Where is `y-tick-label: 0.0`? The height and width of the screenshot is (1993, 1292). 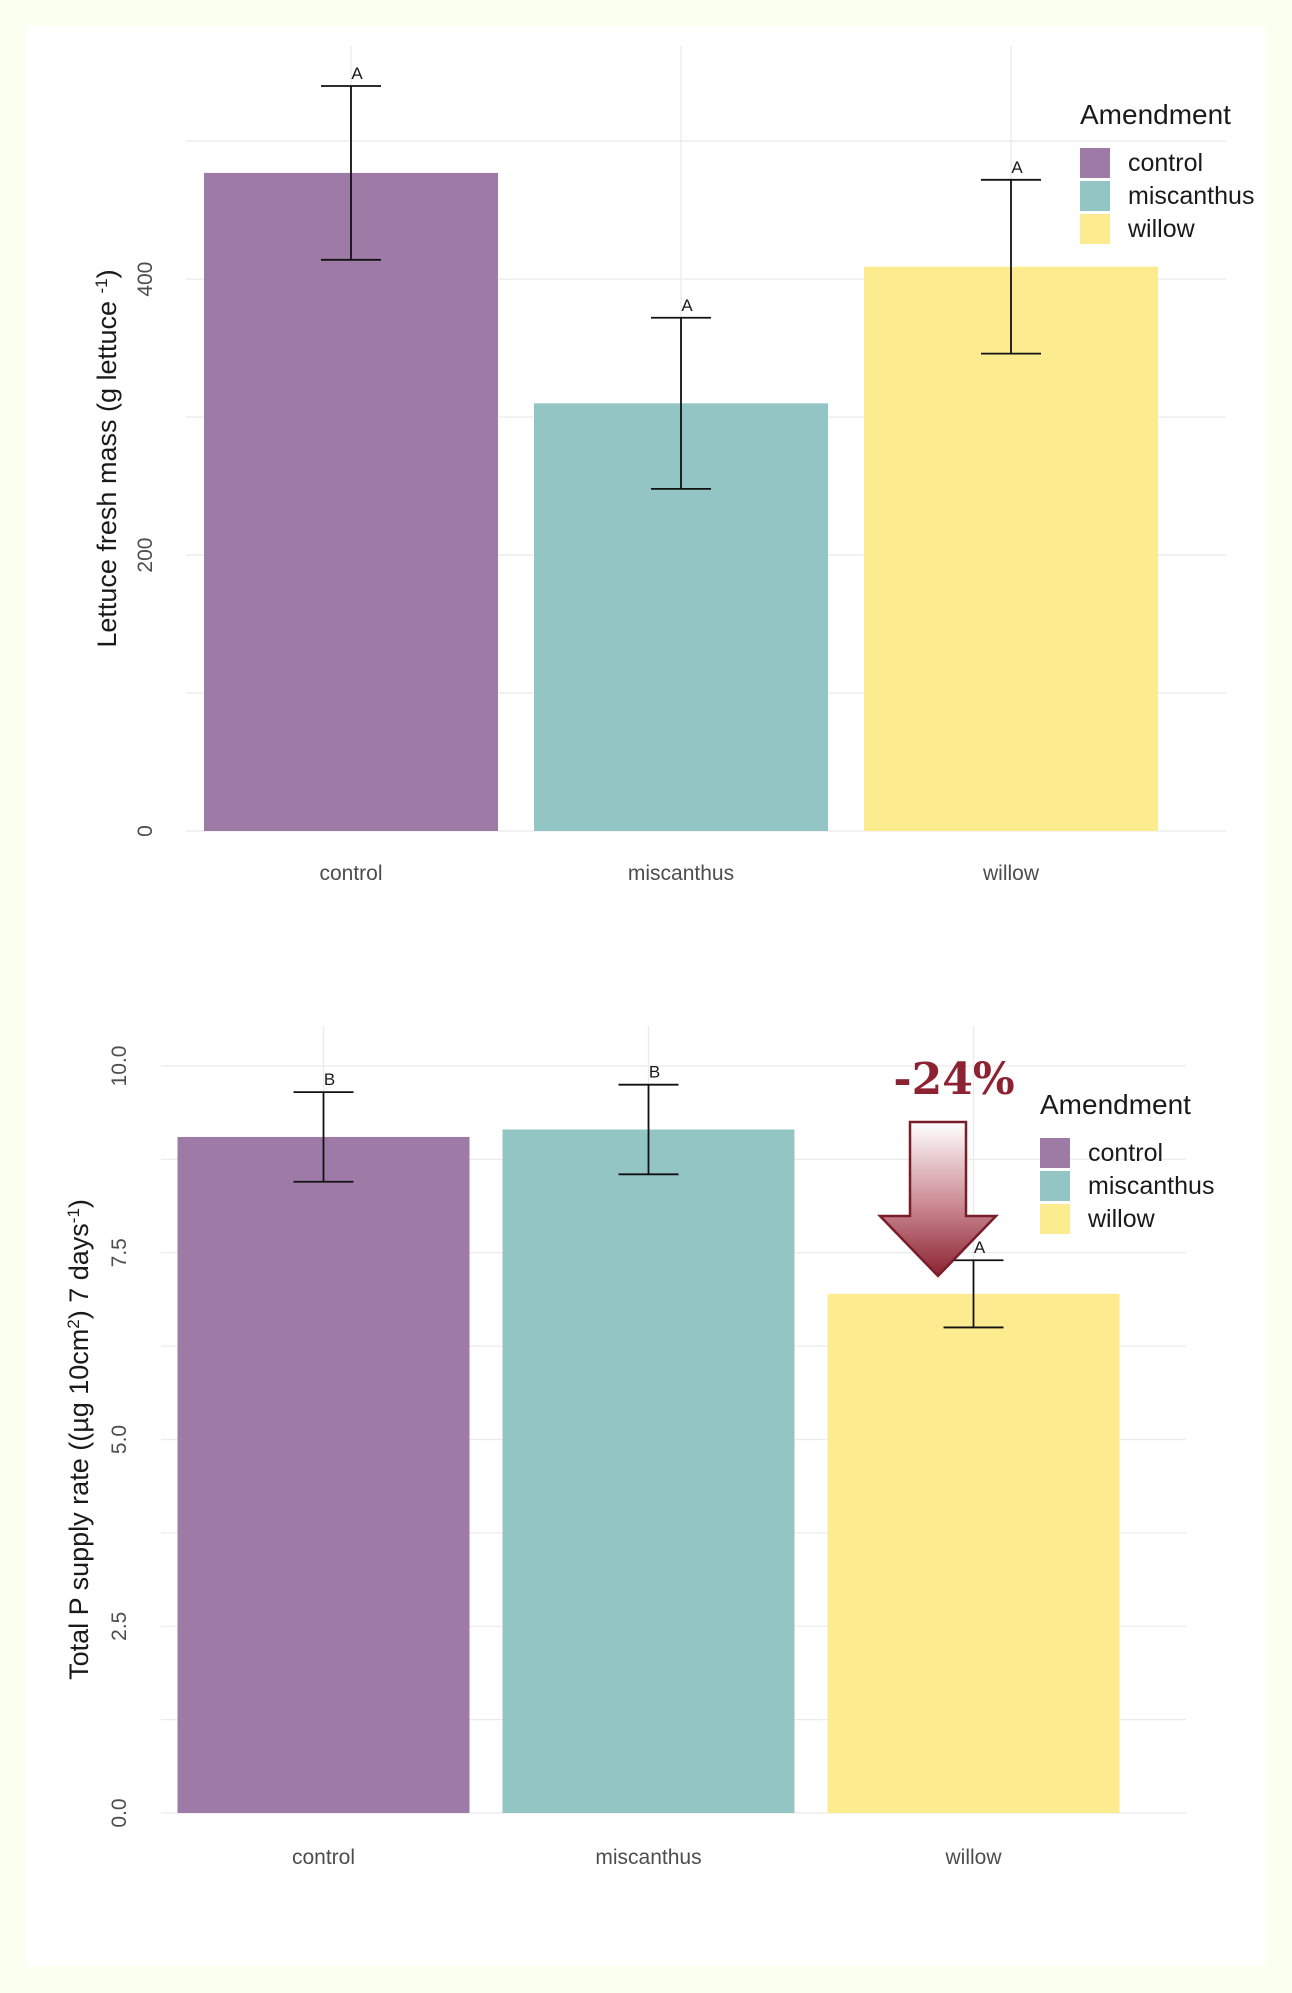 y-tick-label: 0.0 is located at coordinates (119, 1812).